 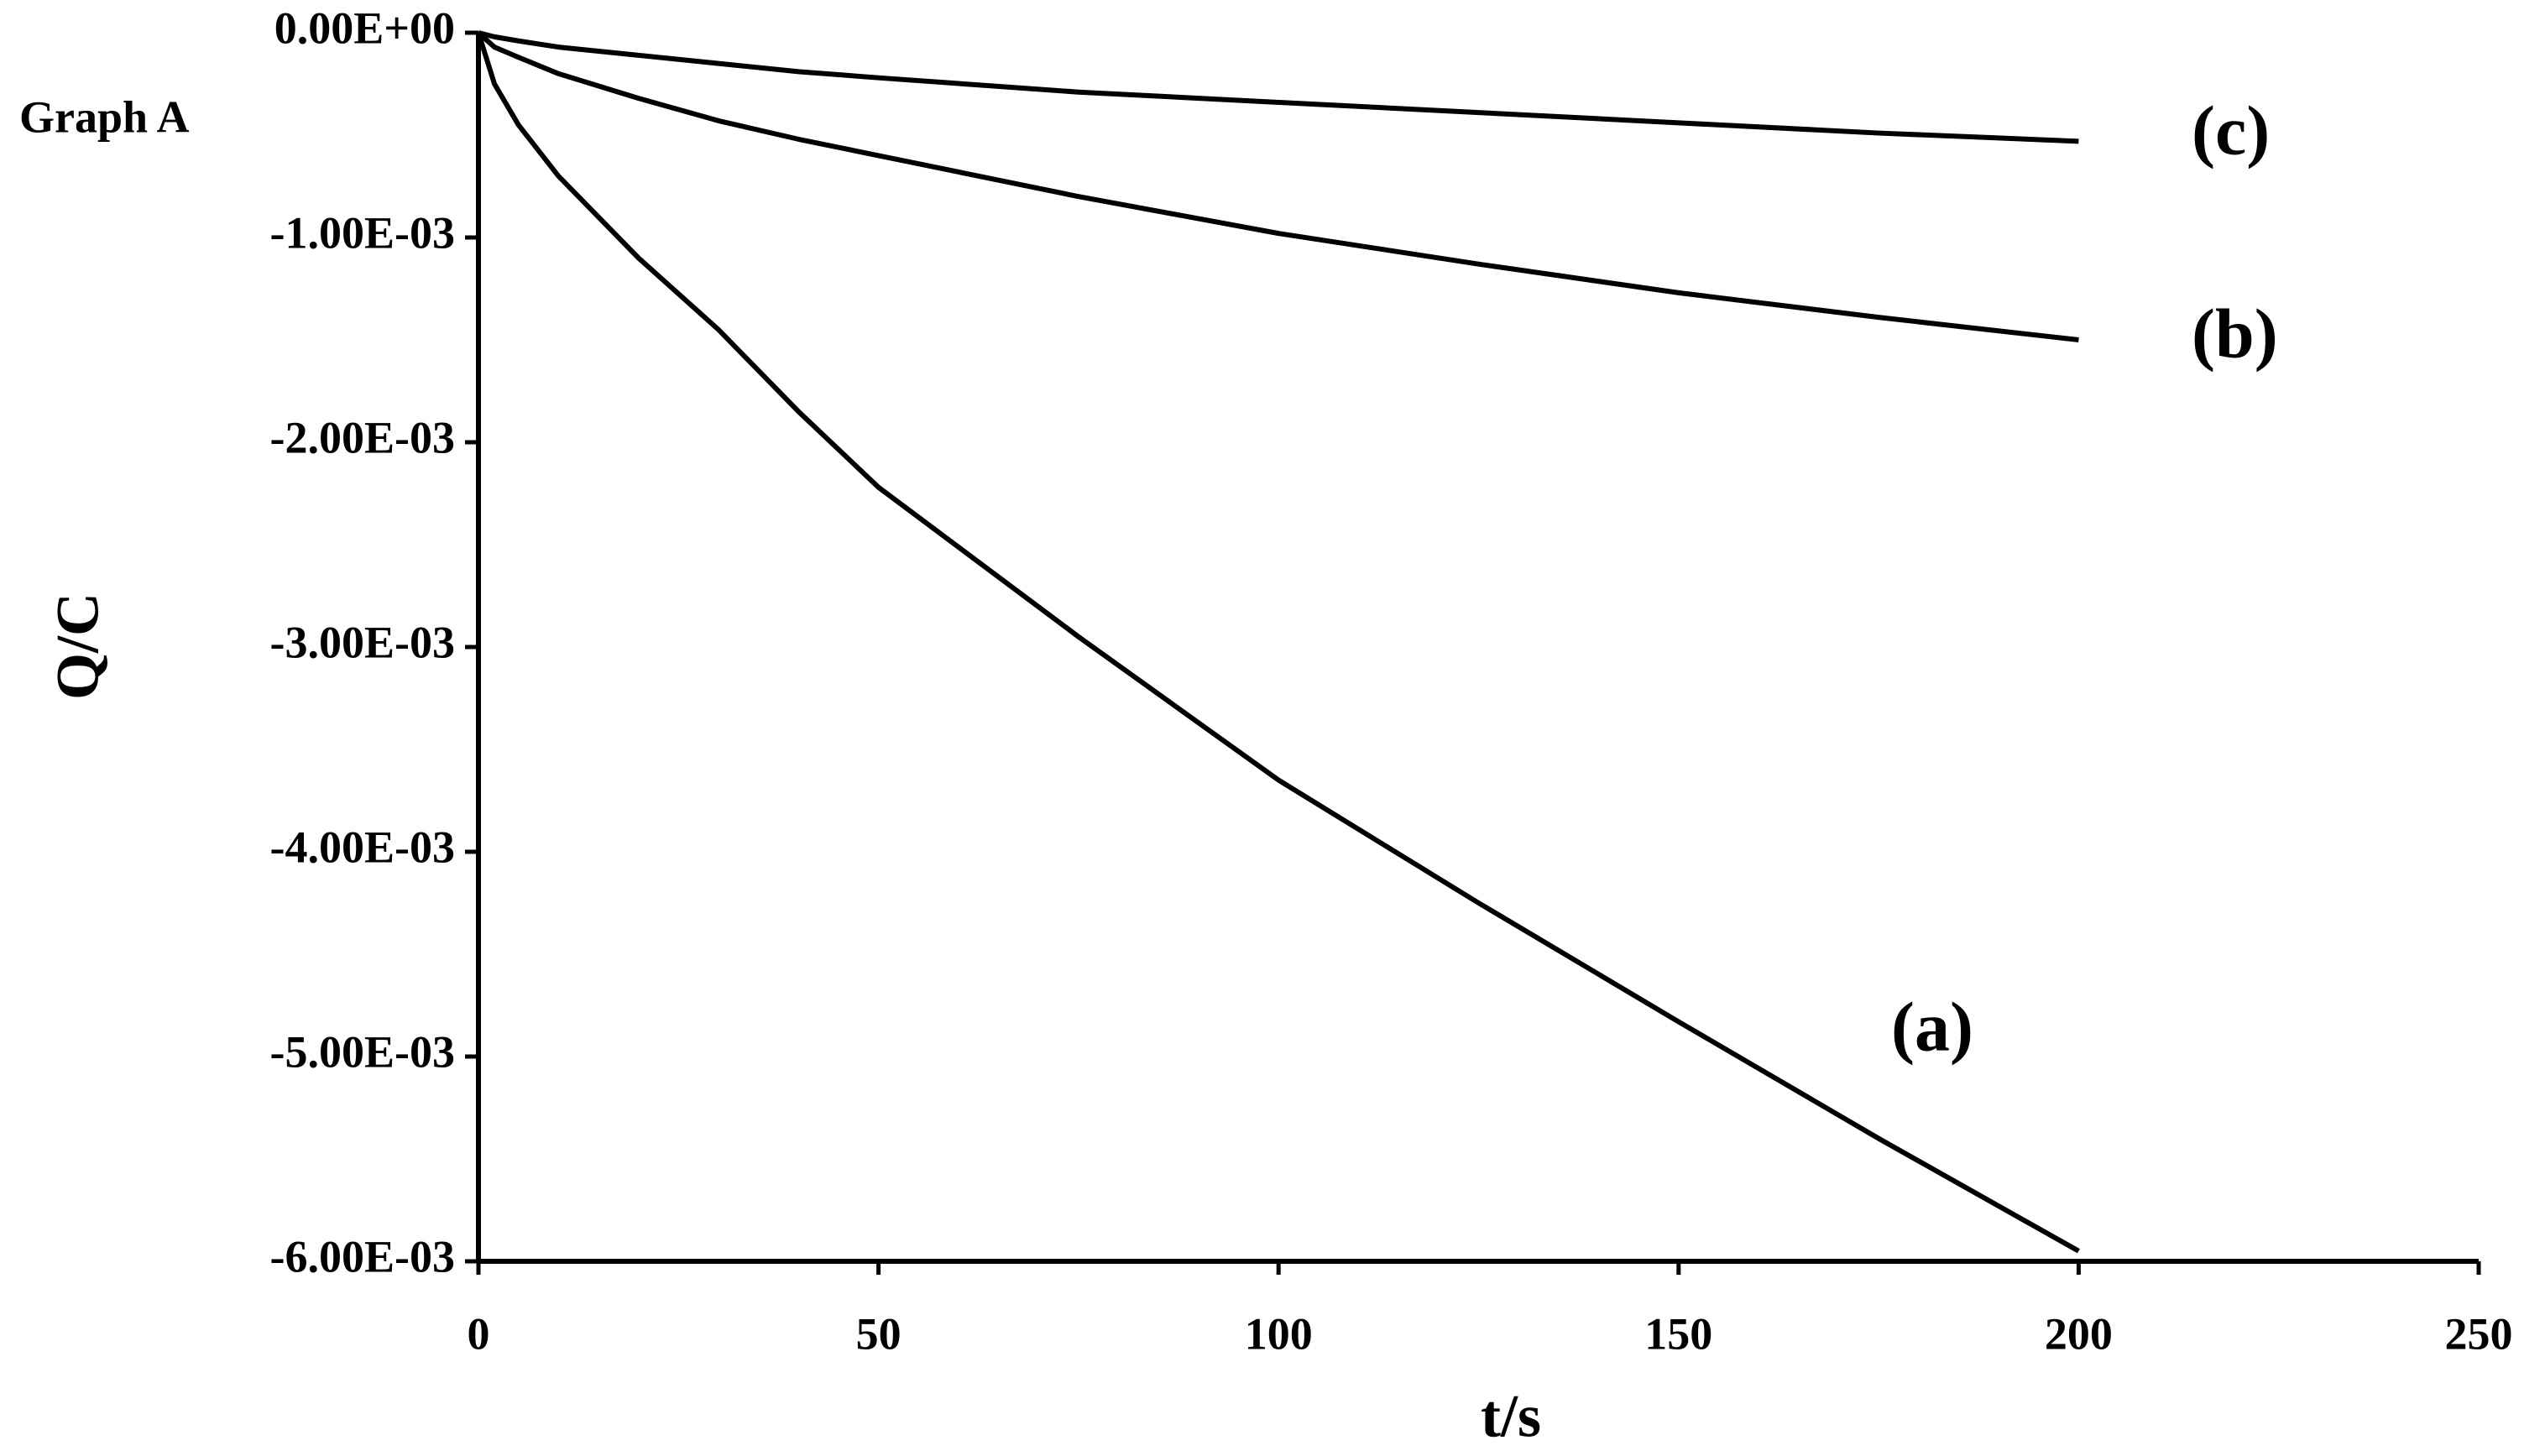 I want to click on series-label: (c), so click(x=2231, y=130).